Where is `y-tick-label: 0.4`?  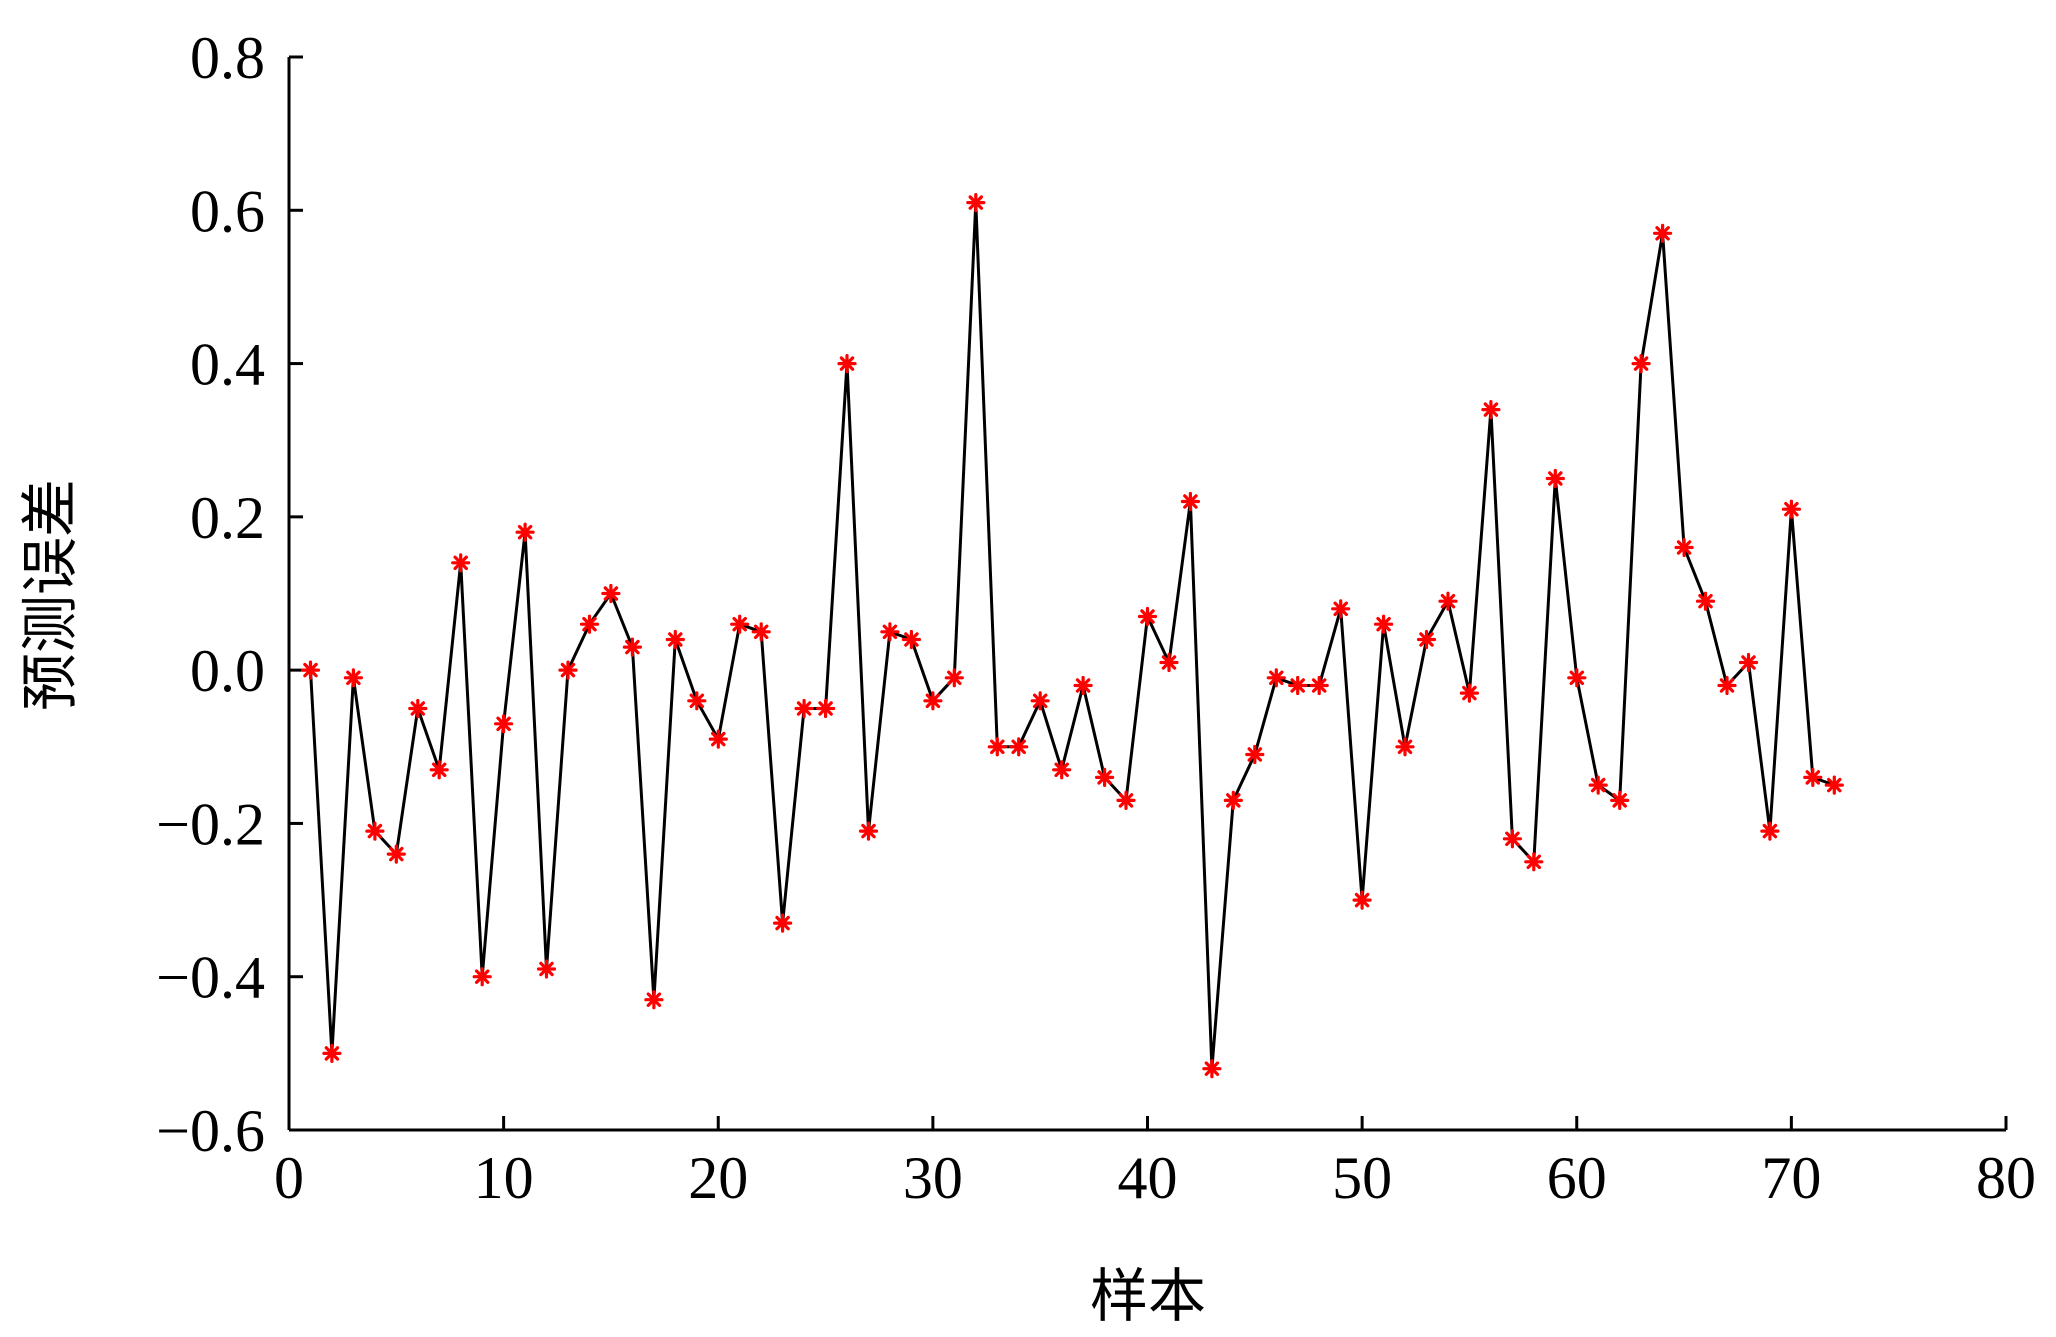 y-tick-label: 0.4 is located at coordinates (227, 365).